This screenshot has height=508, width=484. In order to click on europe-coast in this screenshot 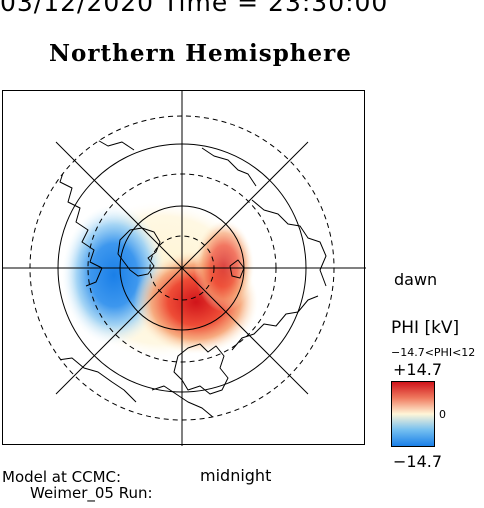, I will do `click(203, 402)`.